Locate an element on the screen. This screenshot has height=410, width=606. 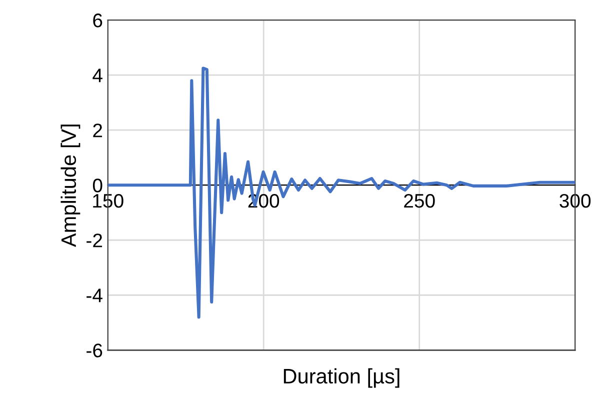
y-tick-label: 6 is located at coordinates (97, 21).